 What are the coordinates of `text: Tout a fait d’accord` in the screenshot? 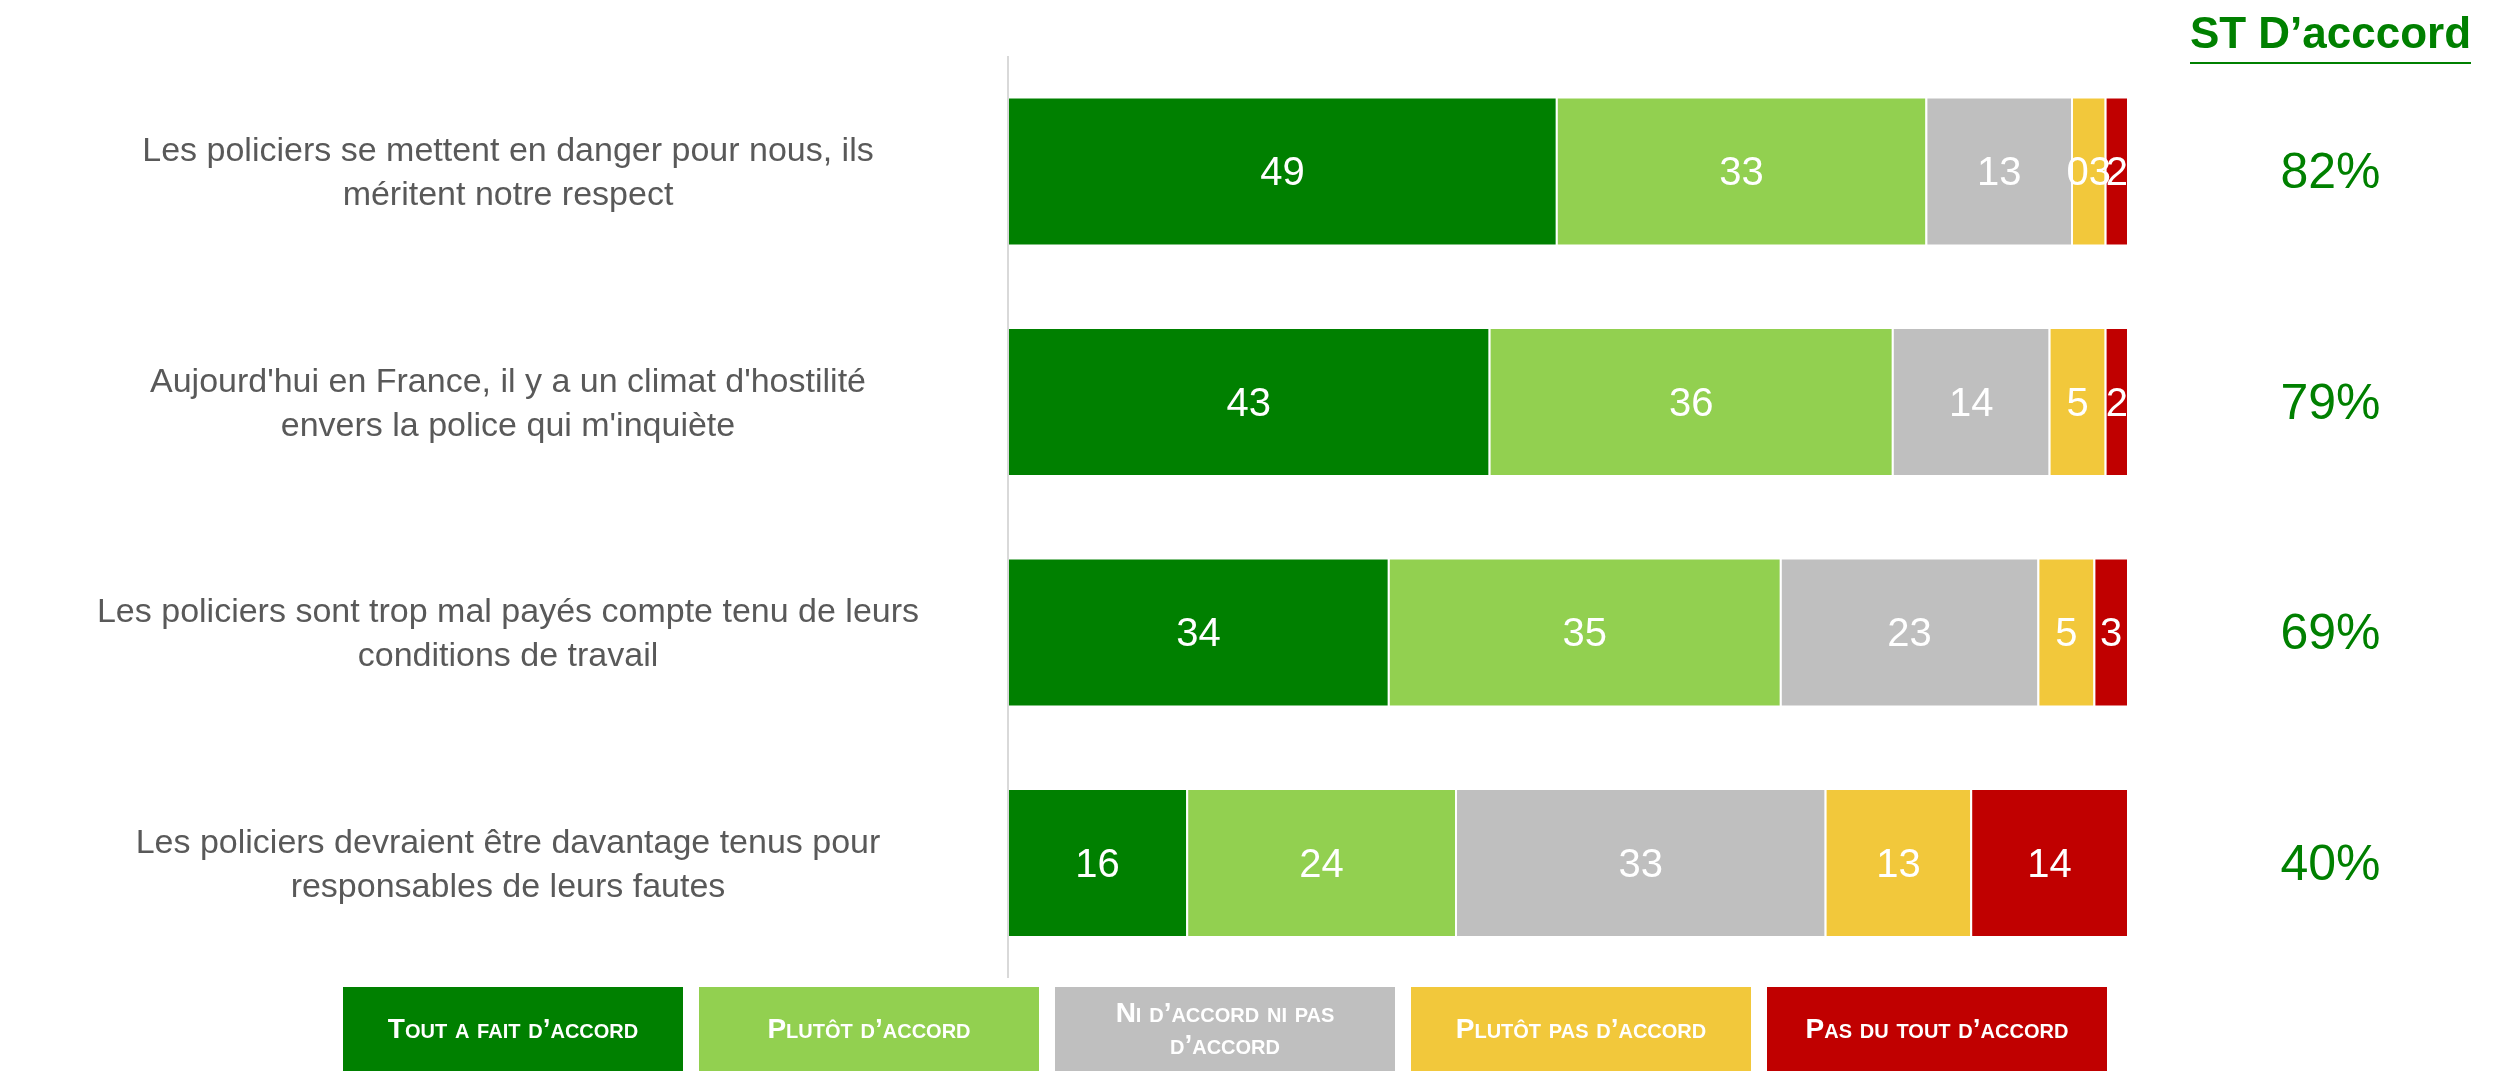 It's located at (513, 1029).